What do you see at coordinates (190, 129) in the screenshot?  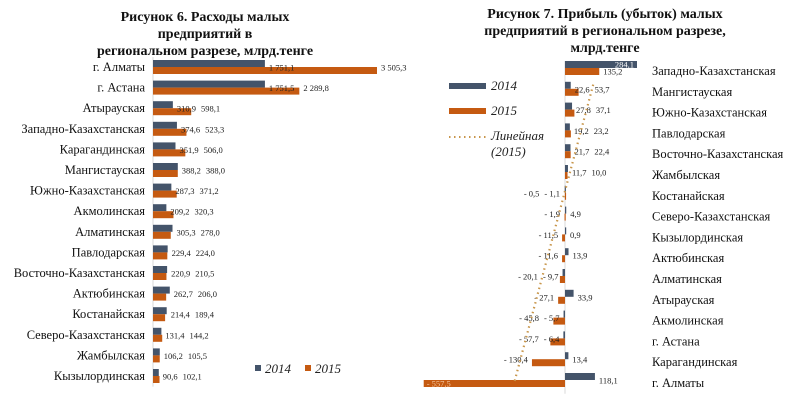 I see `chart1-data-label: 374,6` at bounding box center [190, 129].